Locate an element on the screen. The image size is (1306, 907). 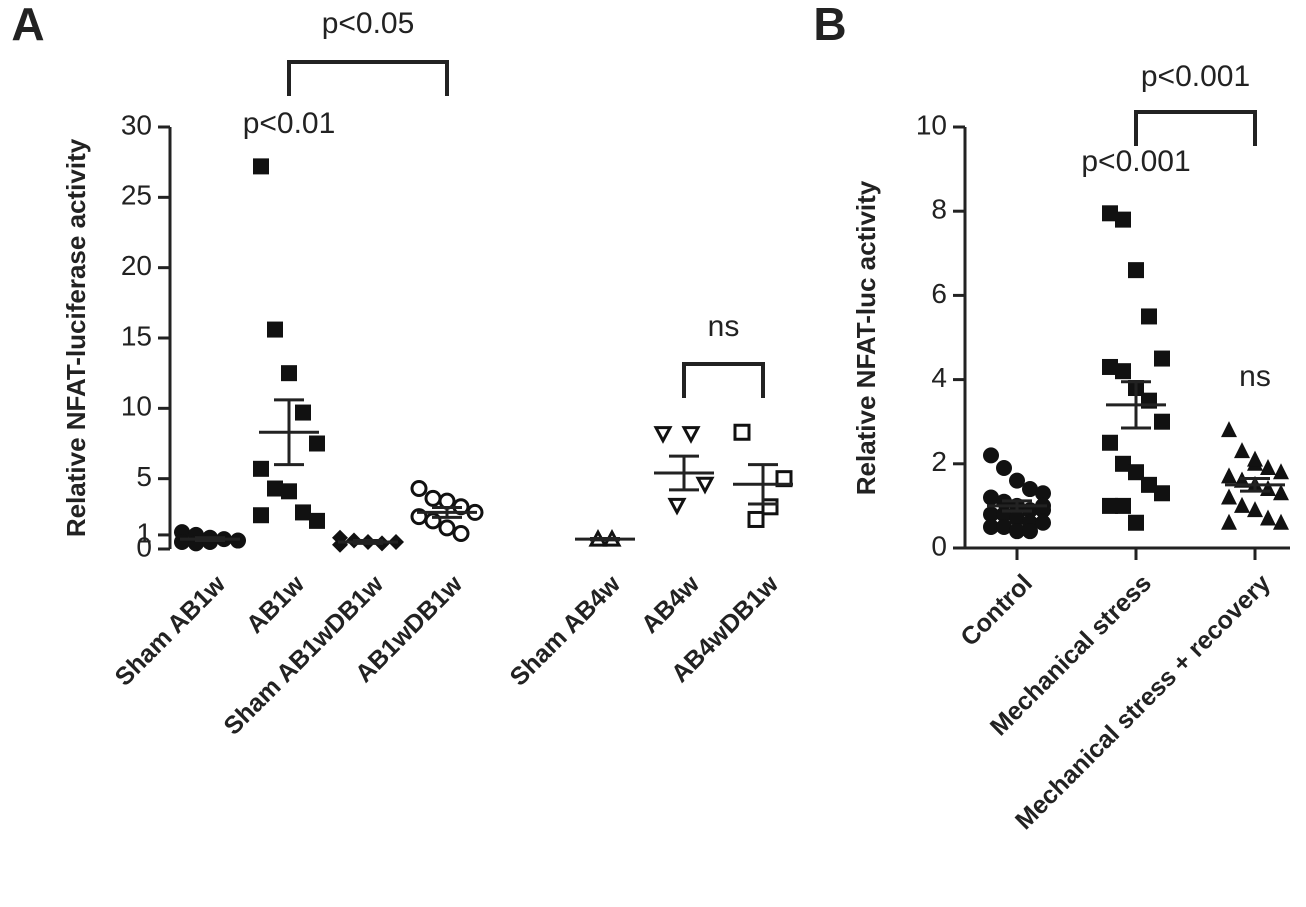
annotation: p<0.05 is located at coordinates (368, 23).